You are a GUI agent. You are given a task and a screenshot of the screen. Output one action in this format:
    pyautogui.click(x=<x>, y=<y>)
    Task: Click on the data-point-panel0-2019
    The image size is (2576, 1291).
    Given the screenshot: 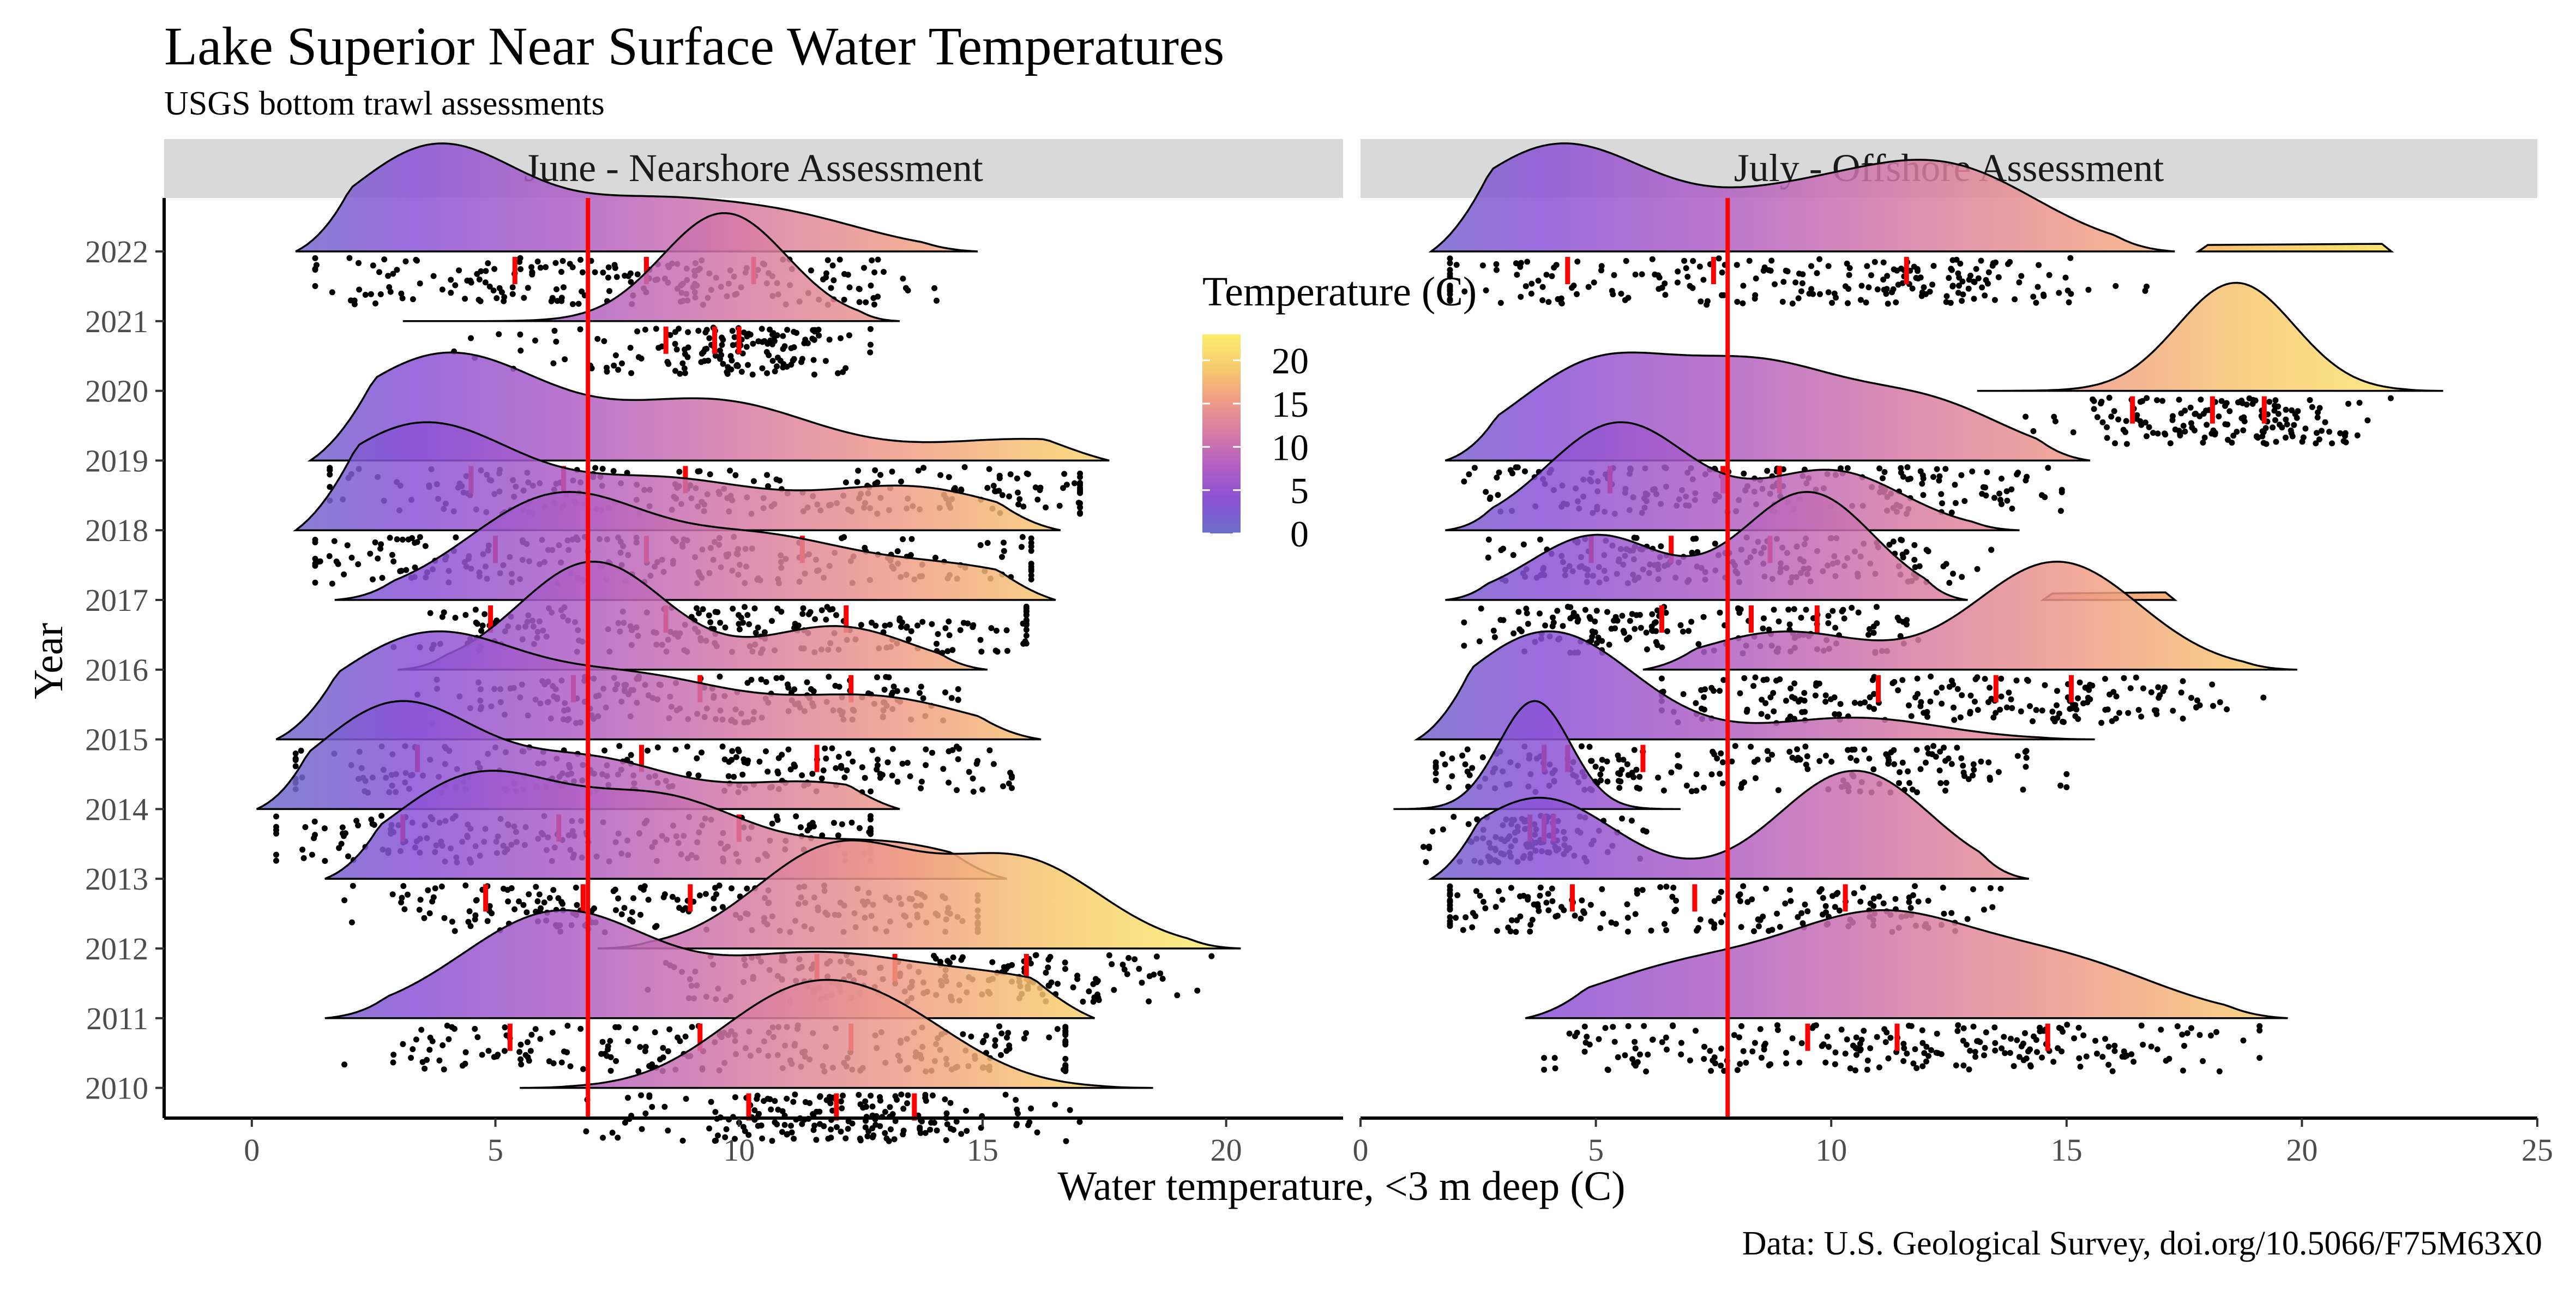 What is the action you would take?
    pyautogui.click(x=679, y=472)
    